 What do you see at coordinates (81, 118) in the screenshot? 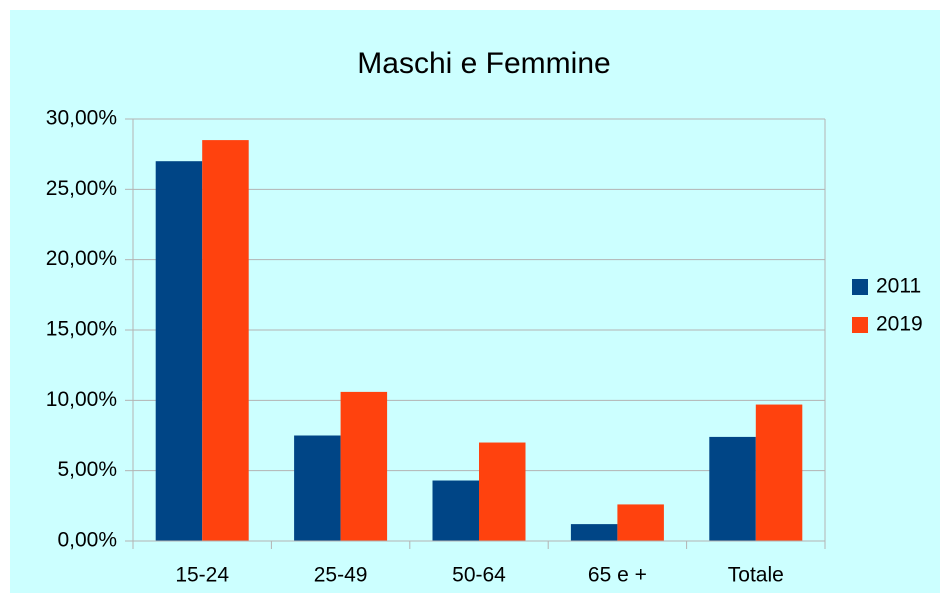
I see `y-tick-label: 30,00%` at bounding box center [81, 118].